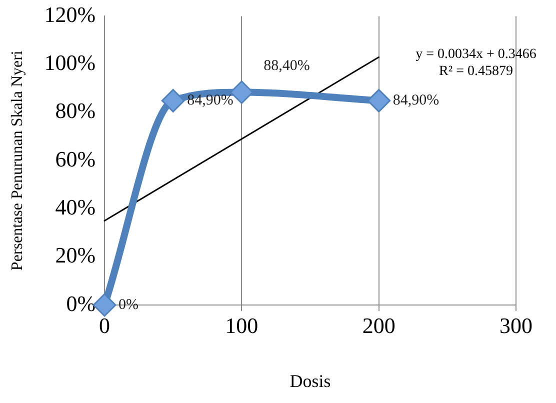  Describe the element at coordinates (75, 255) in the screenshot. I see `y-tick-label: 20%` at that location.